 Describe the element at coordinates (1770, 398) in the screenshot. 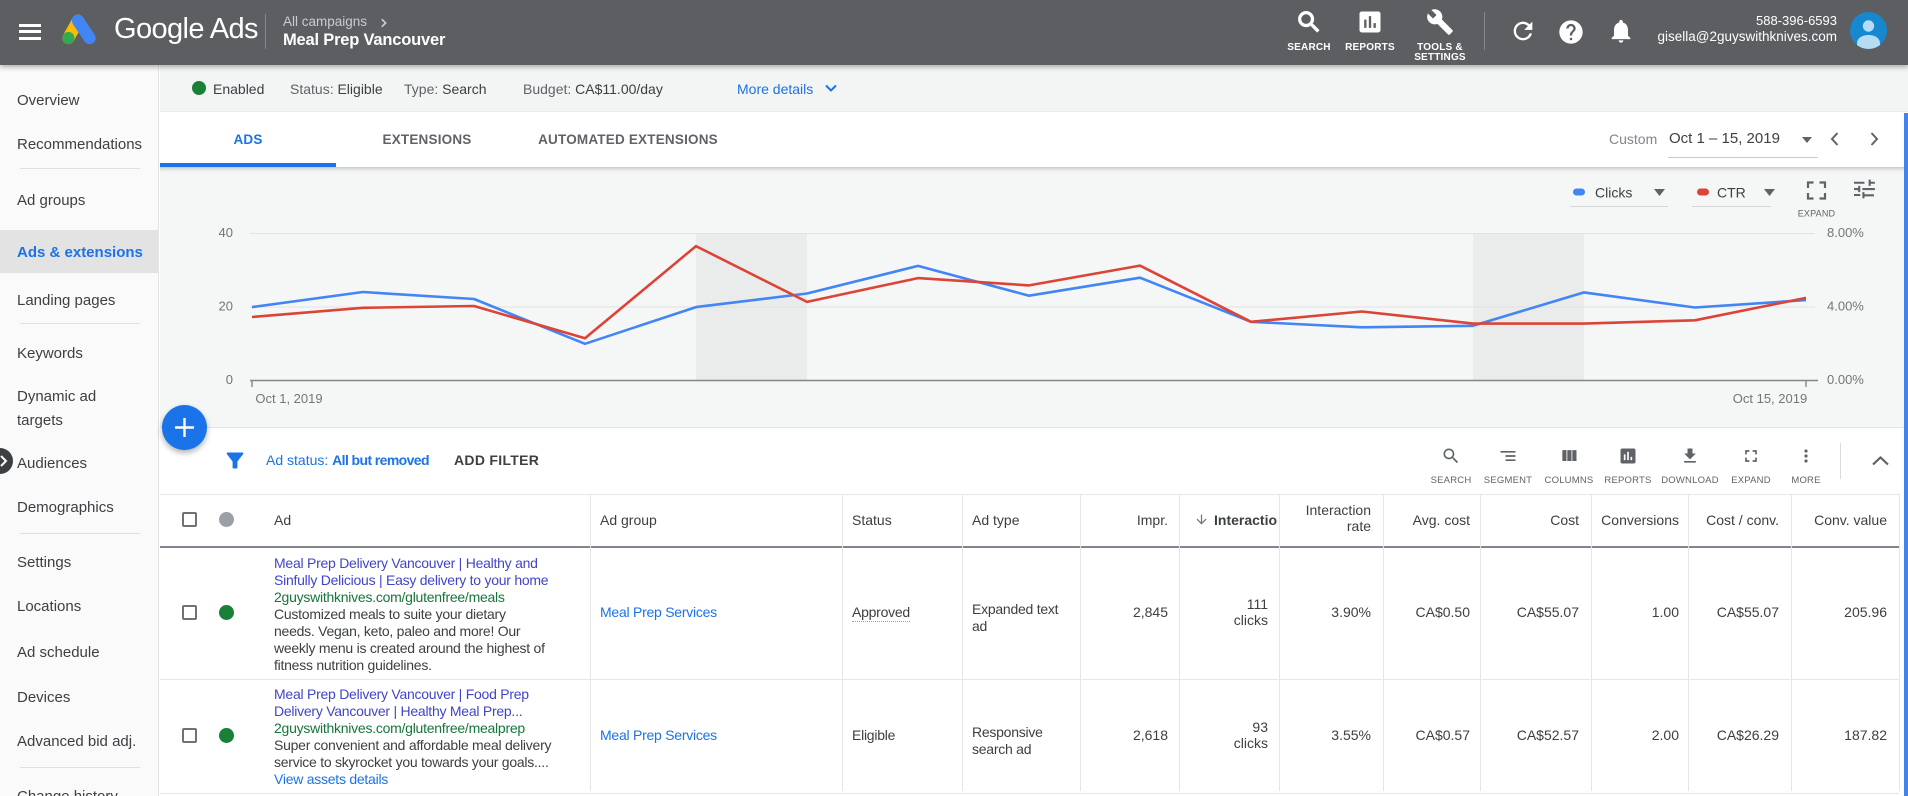

I see `svg-text: Oct 15, 2019` at that location.